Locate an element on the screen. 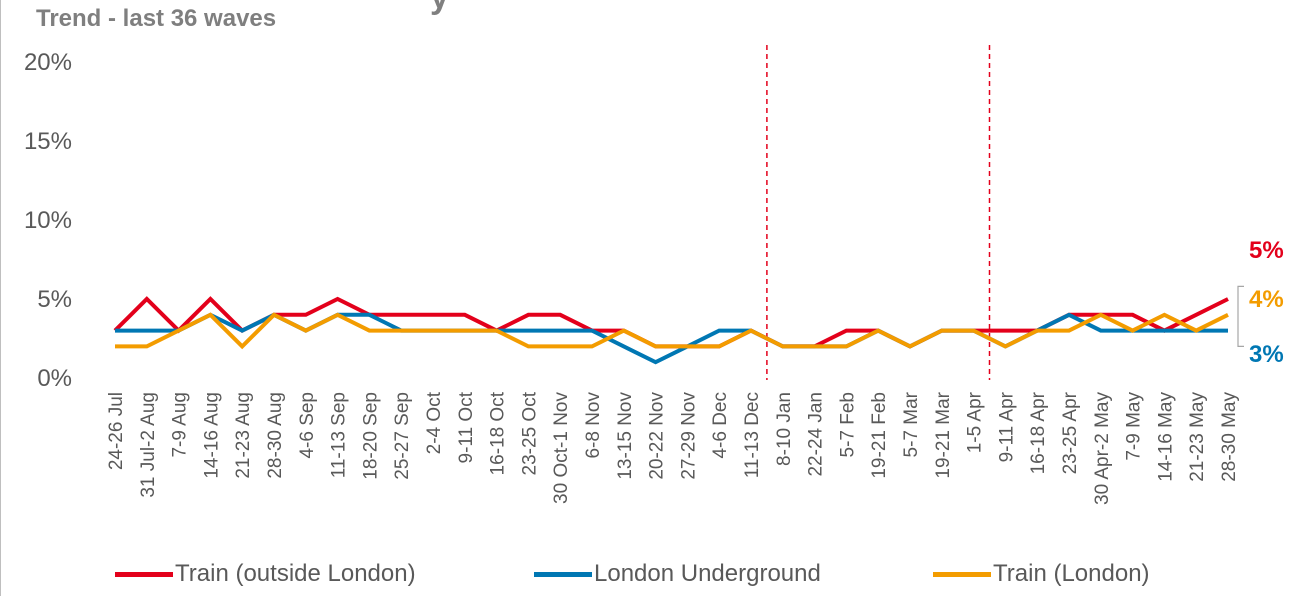  x-tick-label: 16-18 Apr is located at coordinates (1038, 432).